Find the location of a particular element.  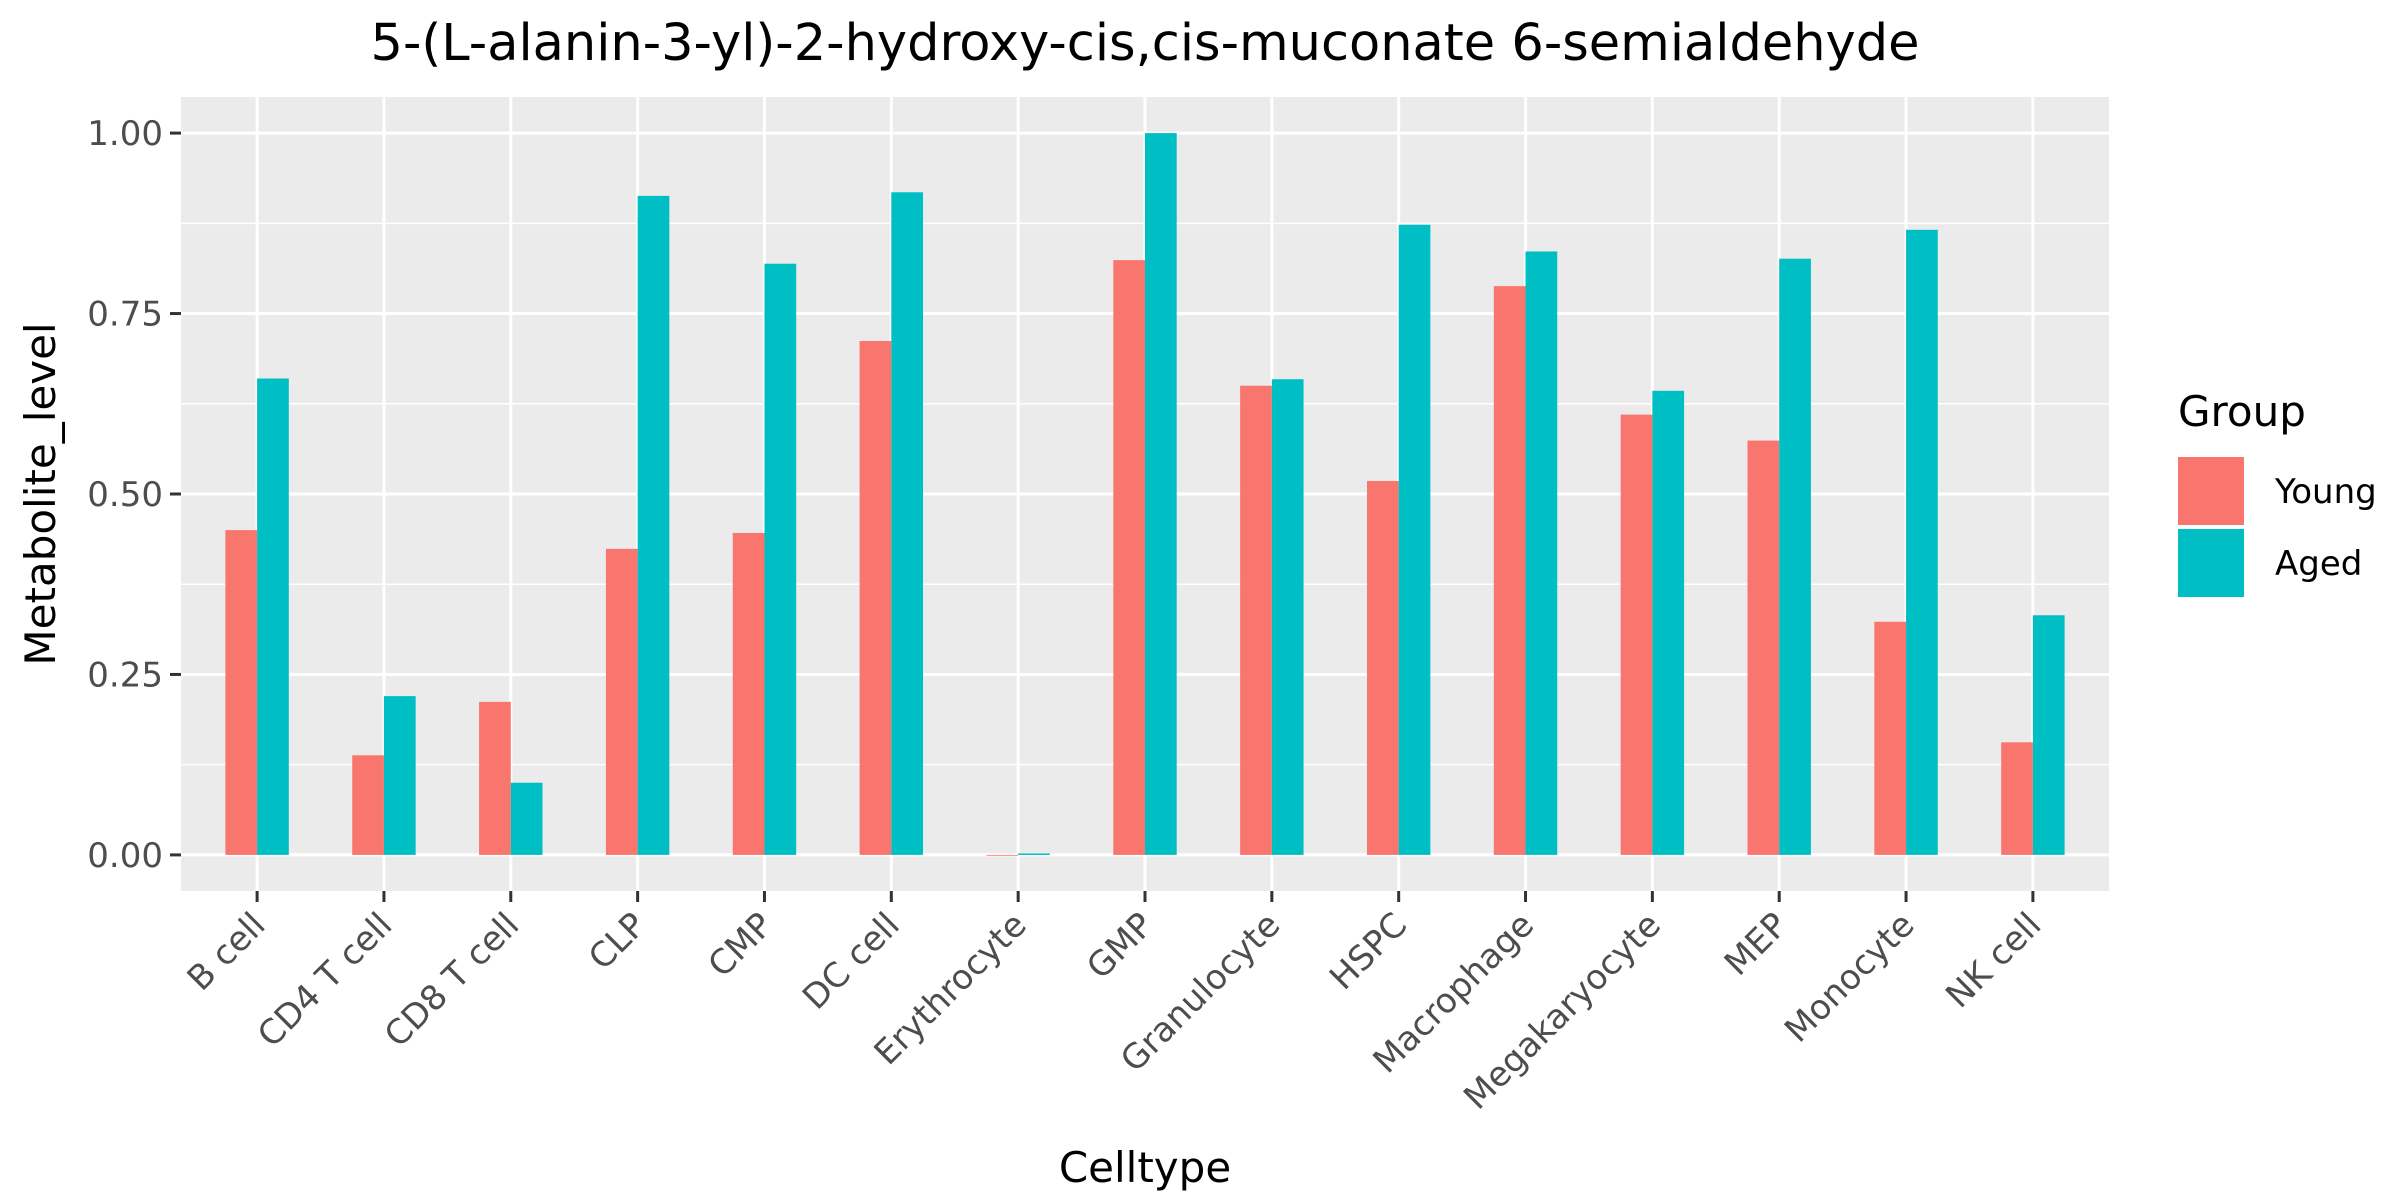

y-axis-title: Metabolite_level is located at coordinates (40, 493).